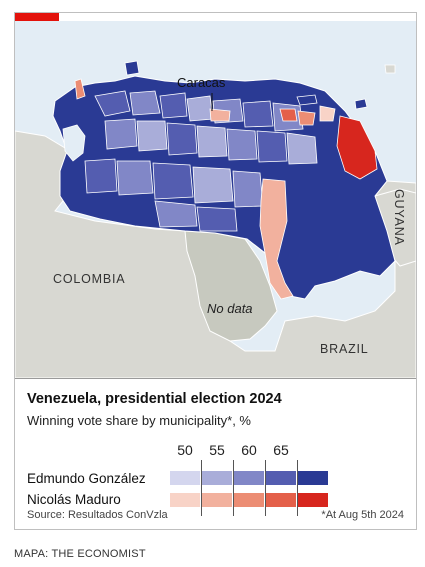  What do you see at coordinates (260, 85) in the screenshot?
I see `islands` at bounding box center [260, 85].